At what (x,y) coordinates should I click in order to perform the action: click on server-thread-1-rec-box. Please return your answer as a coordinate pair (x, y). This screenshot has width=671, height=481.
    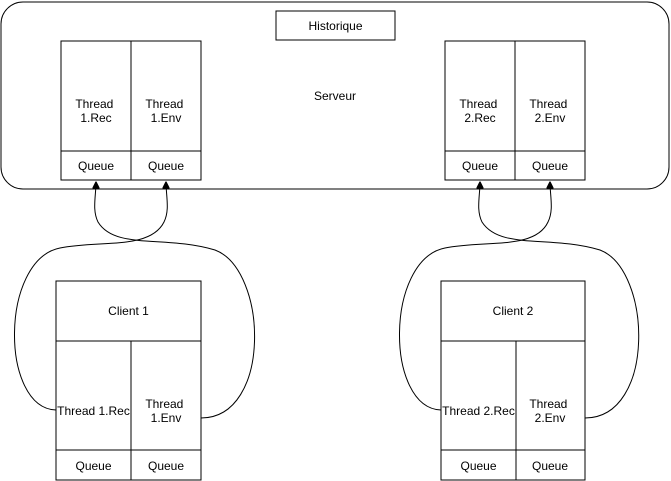
    Looking at the image, I should click on (96, 110).